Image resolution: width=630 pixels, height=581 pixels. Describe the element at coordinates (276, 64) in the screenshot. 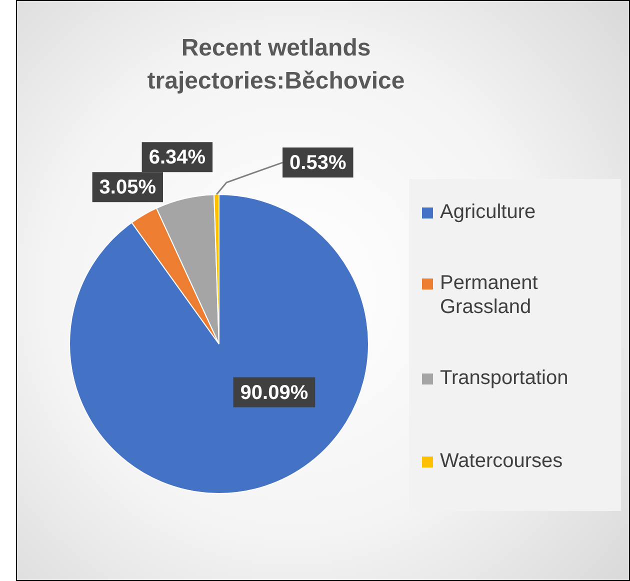

I see `chart-title: Recent wetlands trajectories:Běchovice` at that location.